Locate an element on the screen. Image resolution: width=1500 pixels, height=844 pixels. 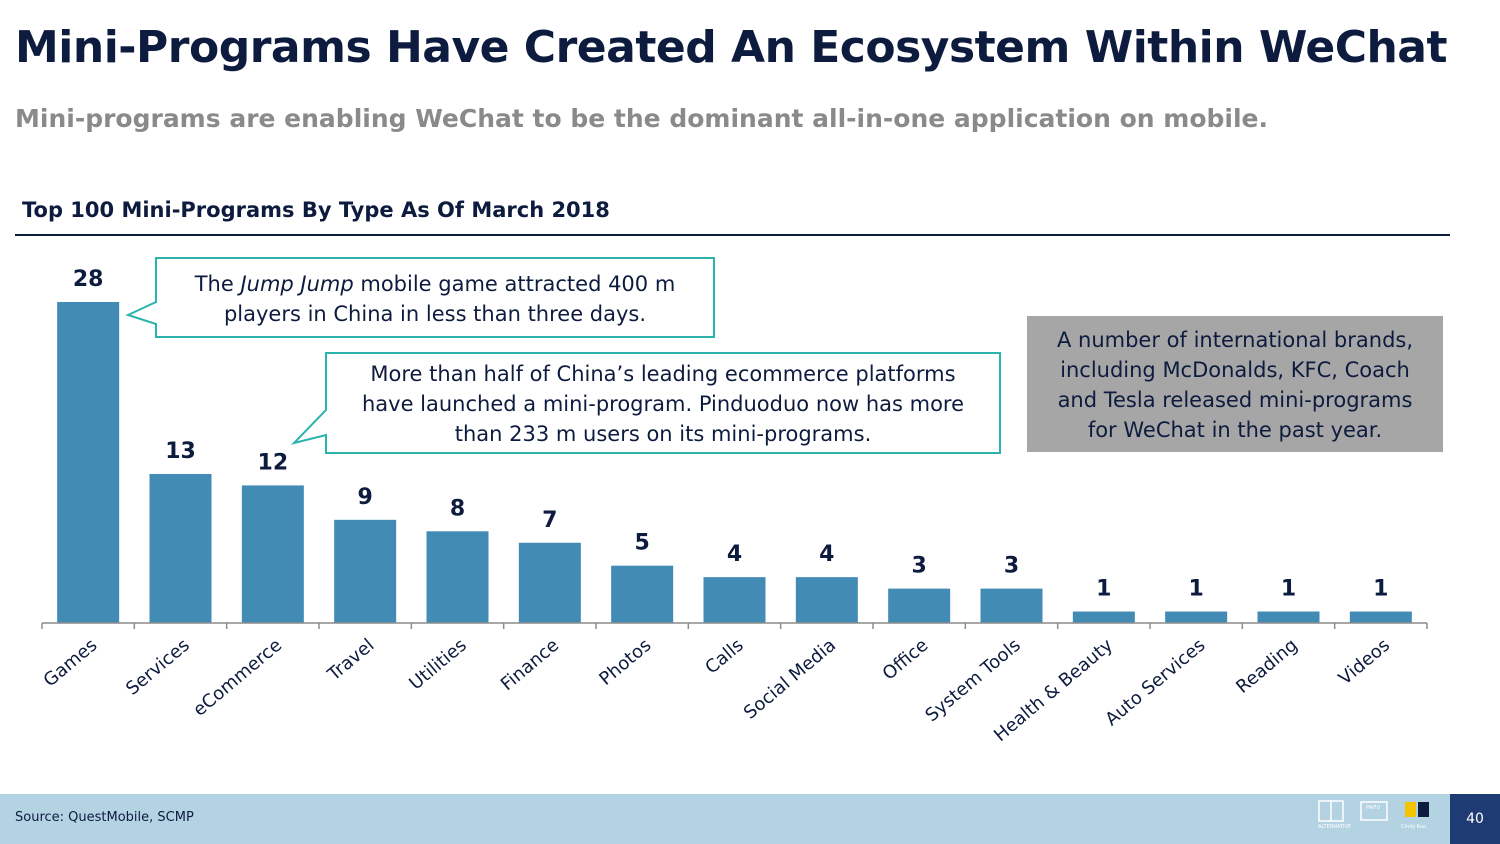
value-label-travel: 9 is located at coordinates (365, 497).